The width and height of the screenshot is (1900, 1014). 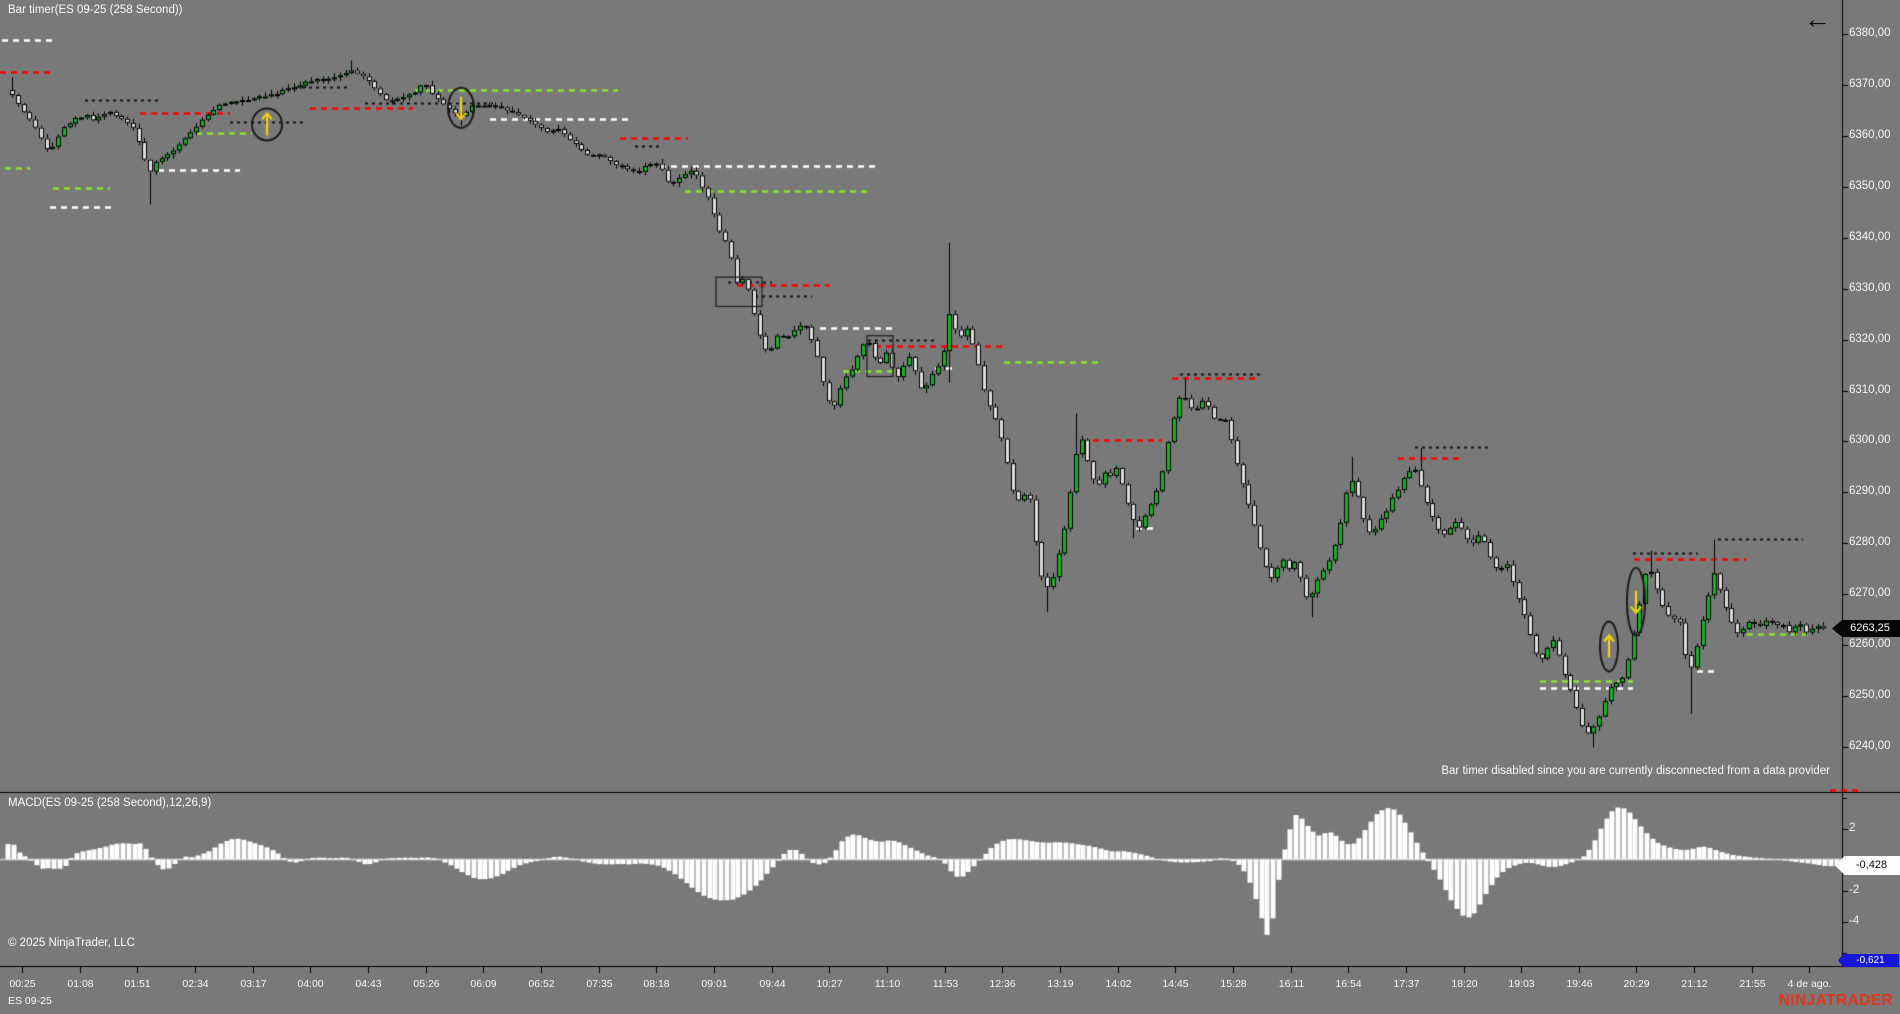 What do you see at coordinates (1870, 33) in the screenshot?
I see `price-axis-label: 6380,00` at bounding box center [1870, 33].